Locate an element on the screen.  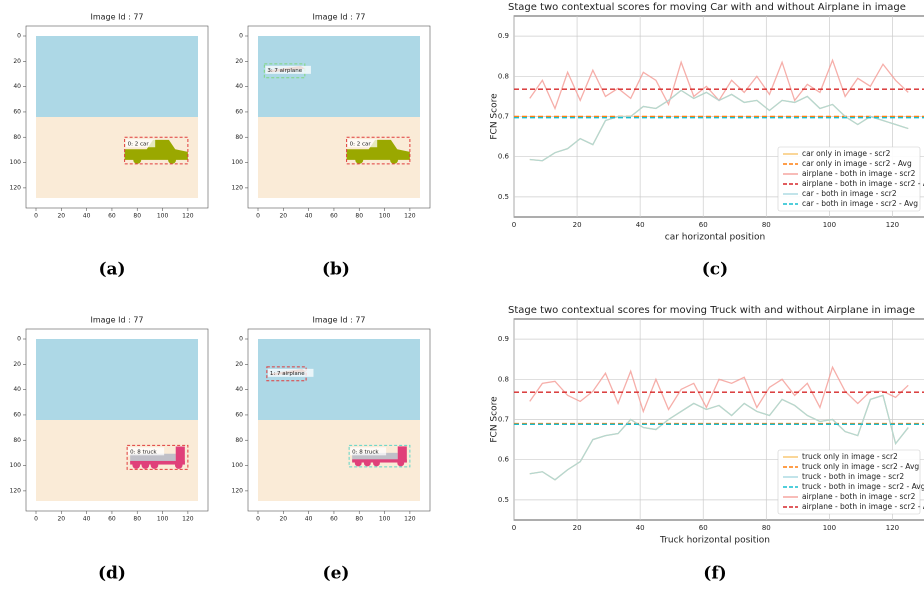
caption: (b) is located at coordinates (336, 270).